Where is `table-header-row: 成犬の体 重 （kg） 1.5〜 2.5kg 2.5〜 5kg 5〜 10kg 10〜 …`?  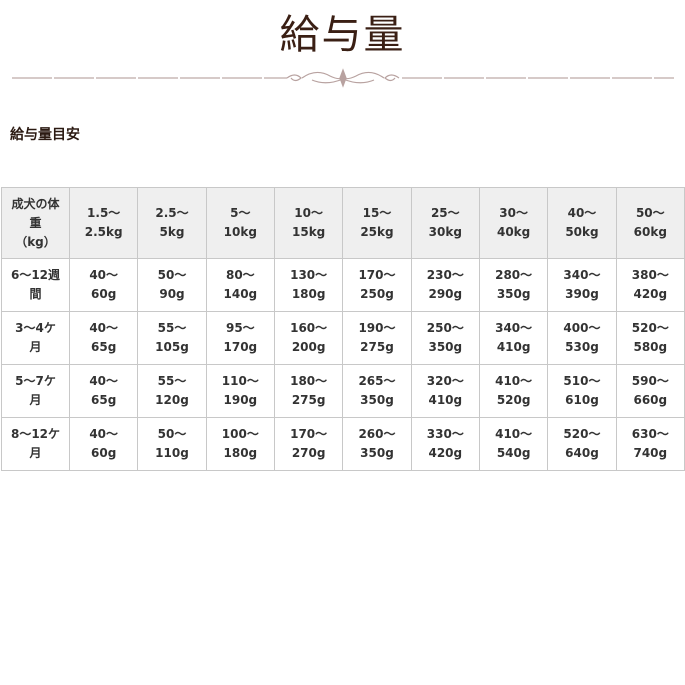
table-header-row: 成犬の体 重 （kg） 1.5〜 2.5kg 2.5〜 5kg 5〜 10kg 10〜 … is located at coordinates (343, 223).